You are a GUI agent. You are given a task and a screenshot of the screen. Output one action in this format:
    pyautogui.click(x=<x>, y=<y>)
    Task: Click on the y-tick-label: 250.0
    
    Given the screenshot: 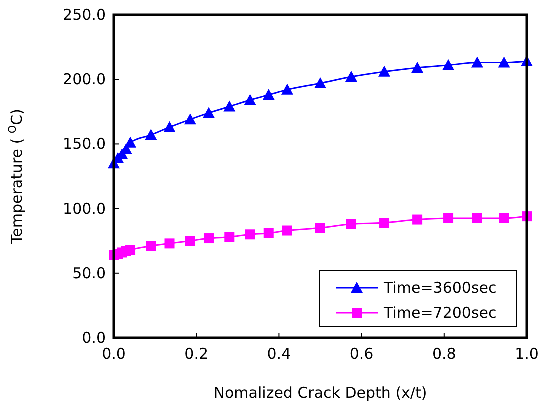 What is the action you would take?
    pyautogui.click(x=84, y=15)
    